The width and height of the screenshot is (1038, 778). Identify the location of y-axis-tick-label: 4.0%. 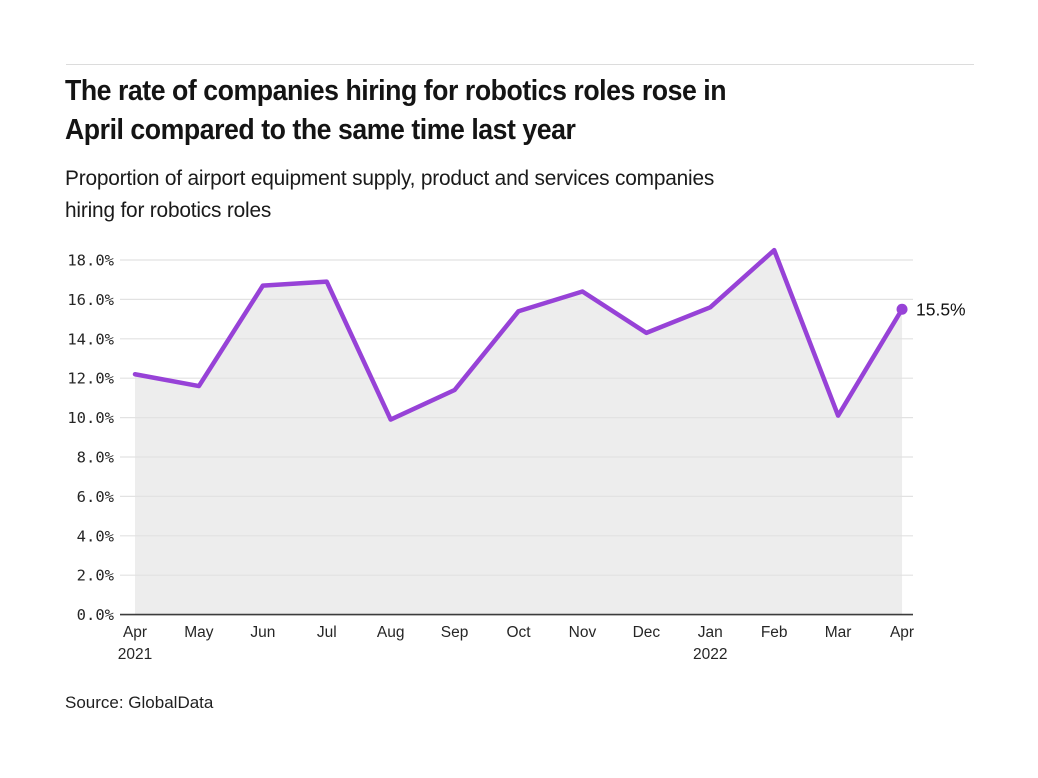
(96, 536).